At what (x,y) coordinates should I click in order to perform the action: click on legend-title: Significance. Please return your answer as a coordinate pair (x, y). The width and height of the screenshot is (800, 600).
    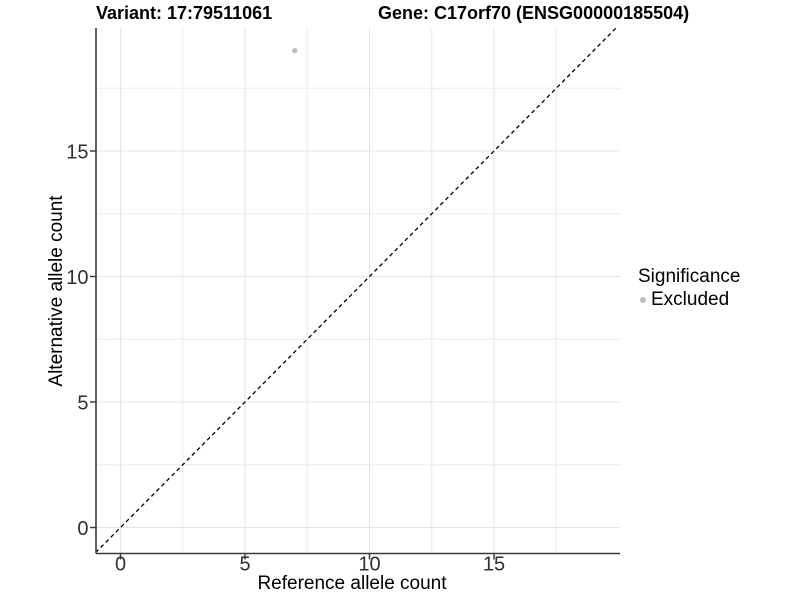
    Looking at the image, I should click on (689, 276).